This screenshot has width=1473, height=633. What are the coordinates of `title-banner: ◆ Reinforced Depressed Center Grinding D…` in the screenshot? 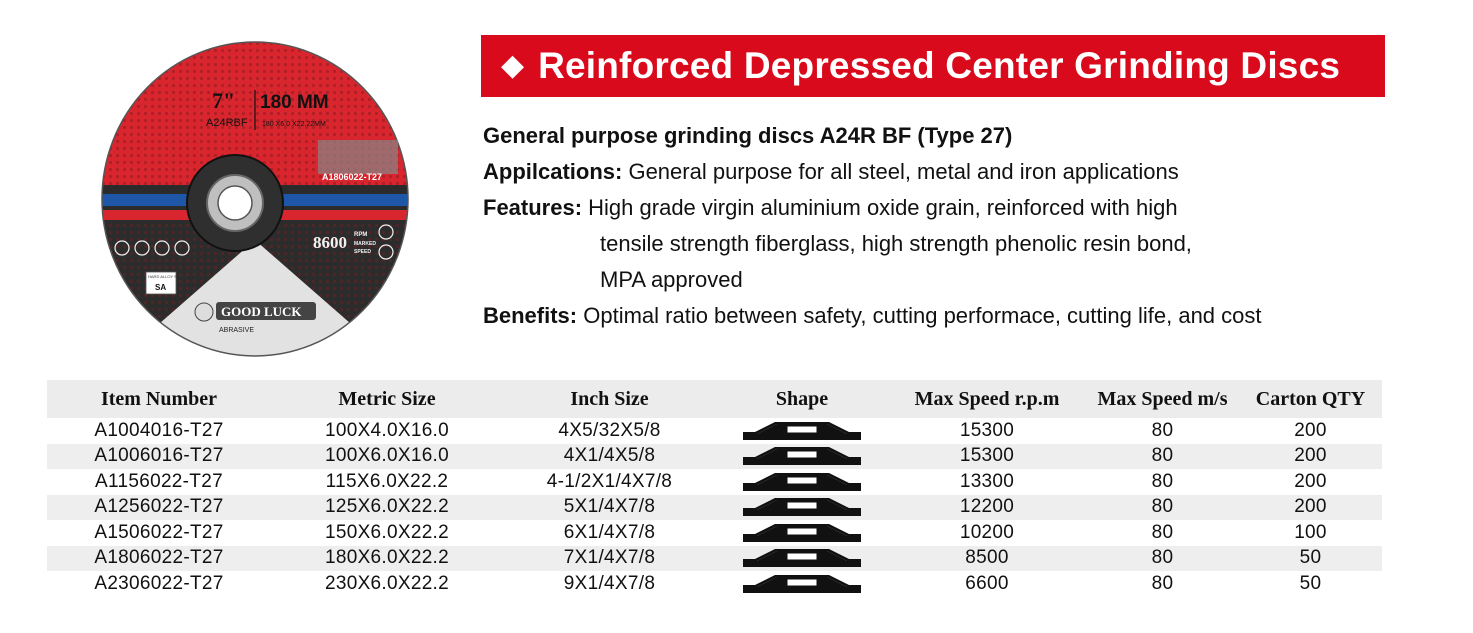 It's located at (933, 66).